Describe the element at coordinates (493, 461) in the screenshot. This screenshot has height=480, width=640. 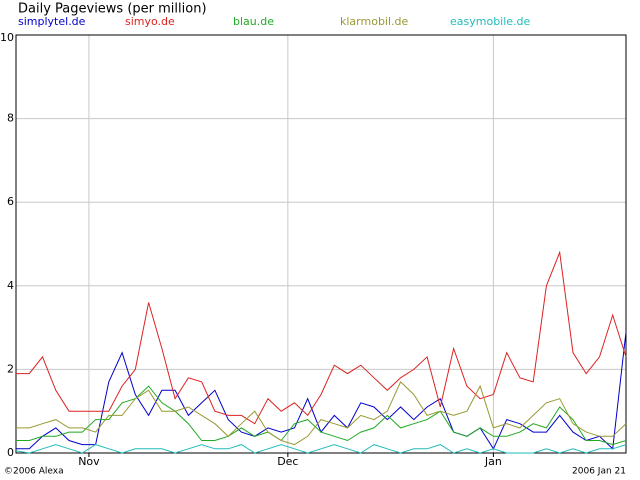
I see `x-tick-label: Jan` at that location.